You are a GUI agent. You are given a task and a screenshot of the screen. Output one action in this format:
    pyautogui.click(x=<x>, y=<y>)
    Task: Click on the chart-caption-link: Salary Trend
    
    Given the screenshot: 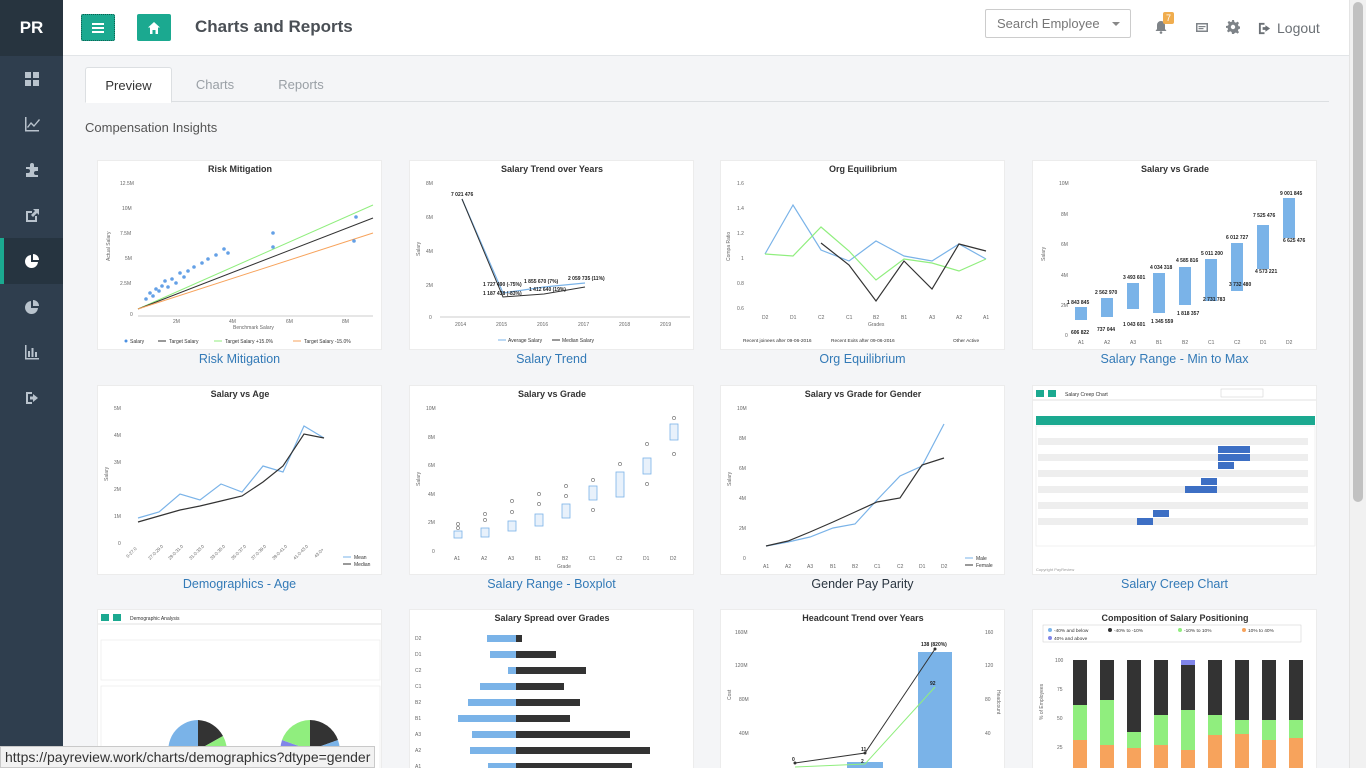 What is the action you would take?
    pyautogui.click(x=551, y=359)
    